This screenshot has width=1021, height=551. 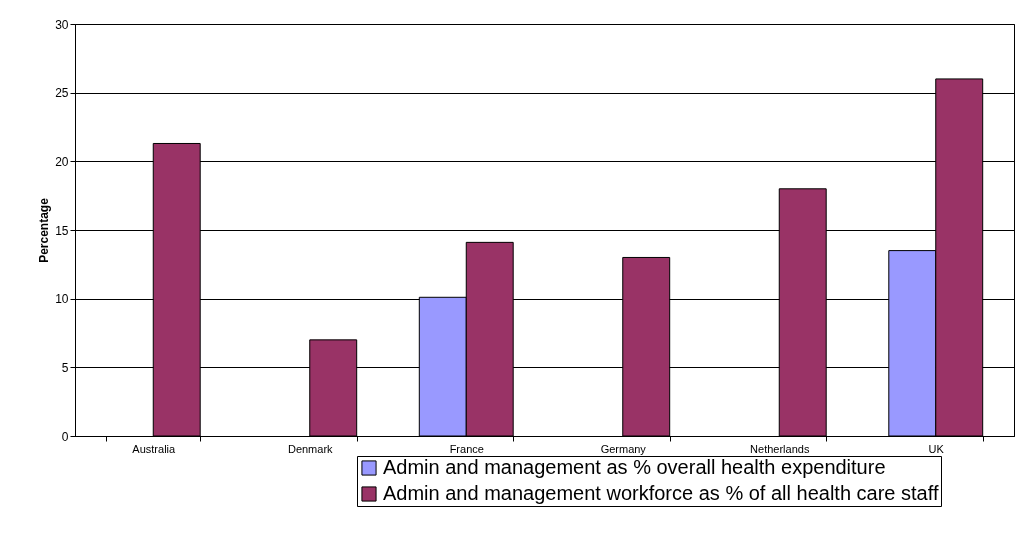 I want to click on y-tick-label: 15, so click(x=62, y=230).